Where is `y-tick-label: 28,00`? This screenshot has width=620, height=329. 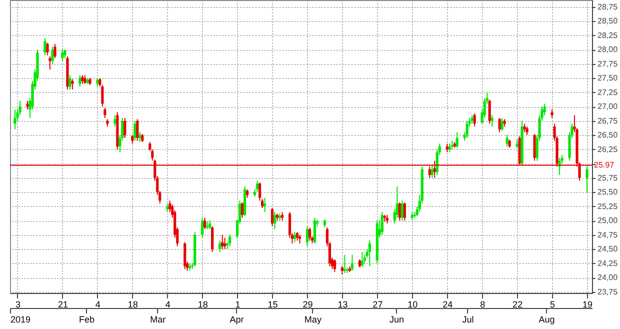
y-tick-label: 28,00 is located at coordinates (608, 49).